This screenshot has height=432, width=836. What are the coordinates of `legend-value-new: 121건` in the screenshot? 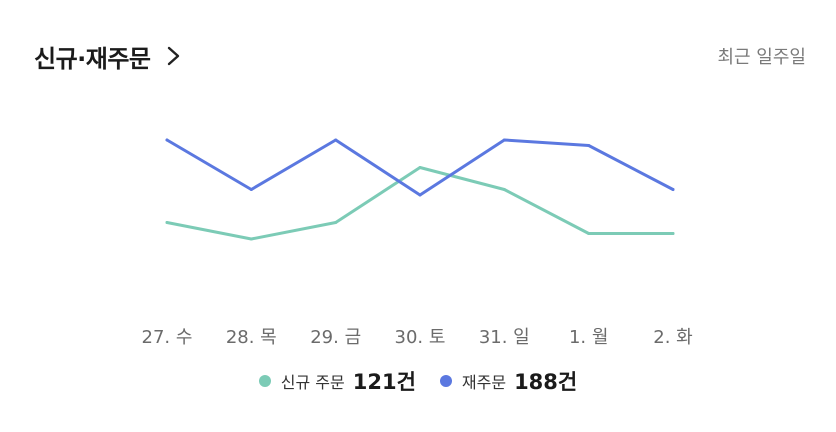 It's located at (384, 382).